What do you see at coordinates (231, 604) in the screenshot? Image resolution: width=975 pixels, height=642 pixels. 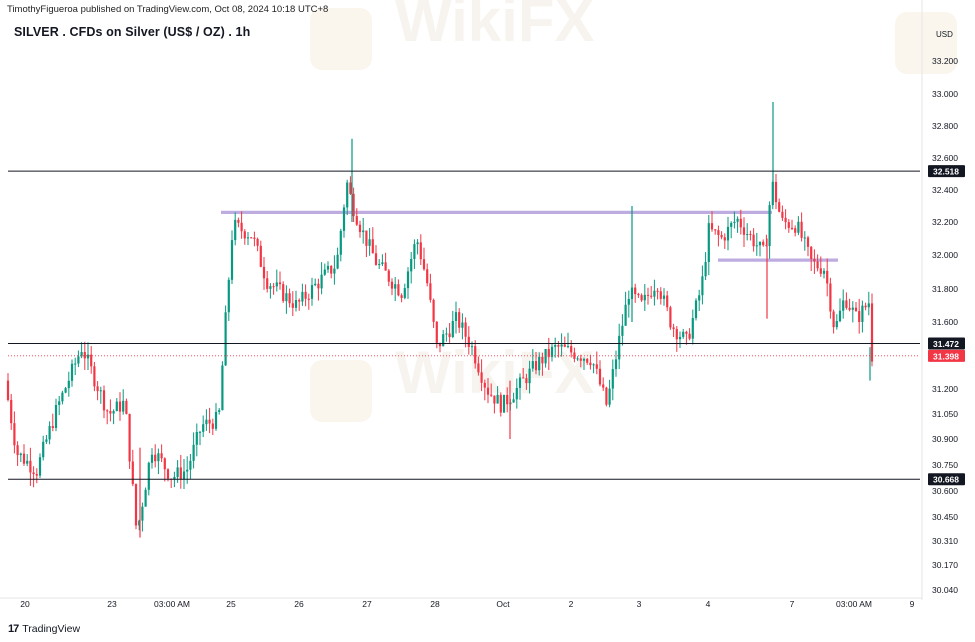 I see `time-tick-label: 25` at bounding box center [231, 604].